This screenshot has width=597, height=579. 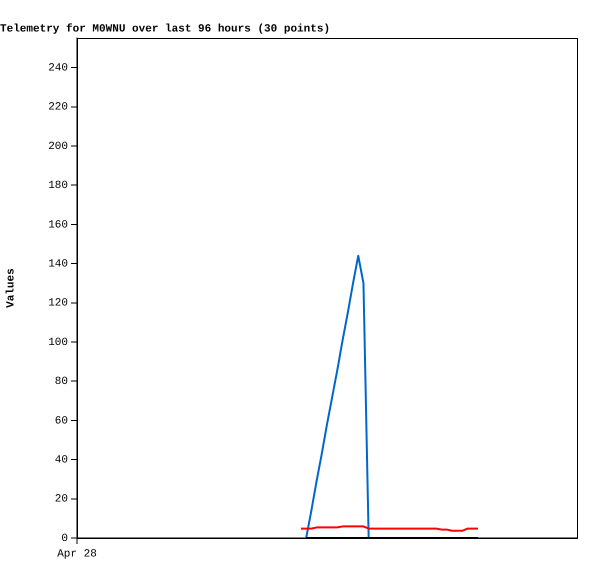 What do you see at coordinates (58, 264) in the screenshot?
I see `y-tick-label: 140` at bounding box center [58, 264].